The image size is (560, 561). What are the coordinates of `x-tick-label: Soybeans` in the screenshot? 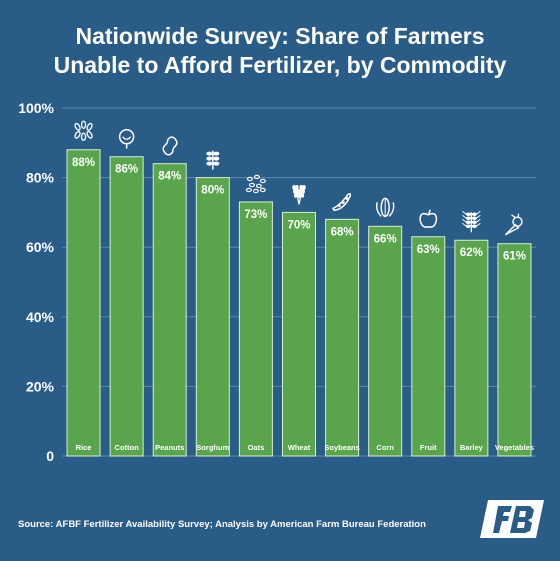 It's located at (341, 447).